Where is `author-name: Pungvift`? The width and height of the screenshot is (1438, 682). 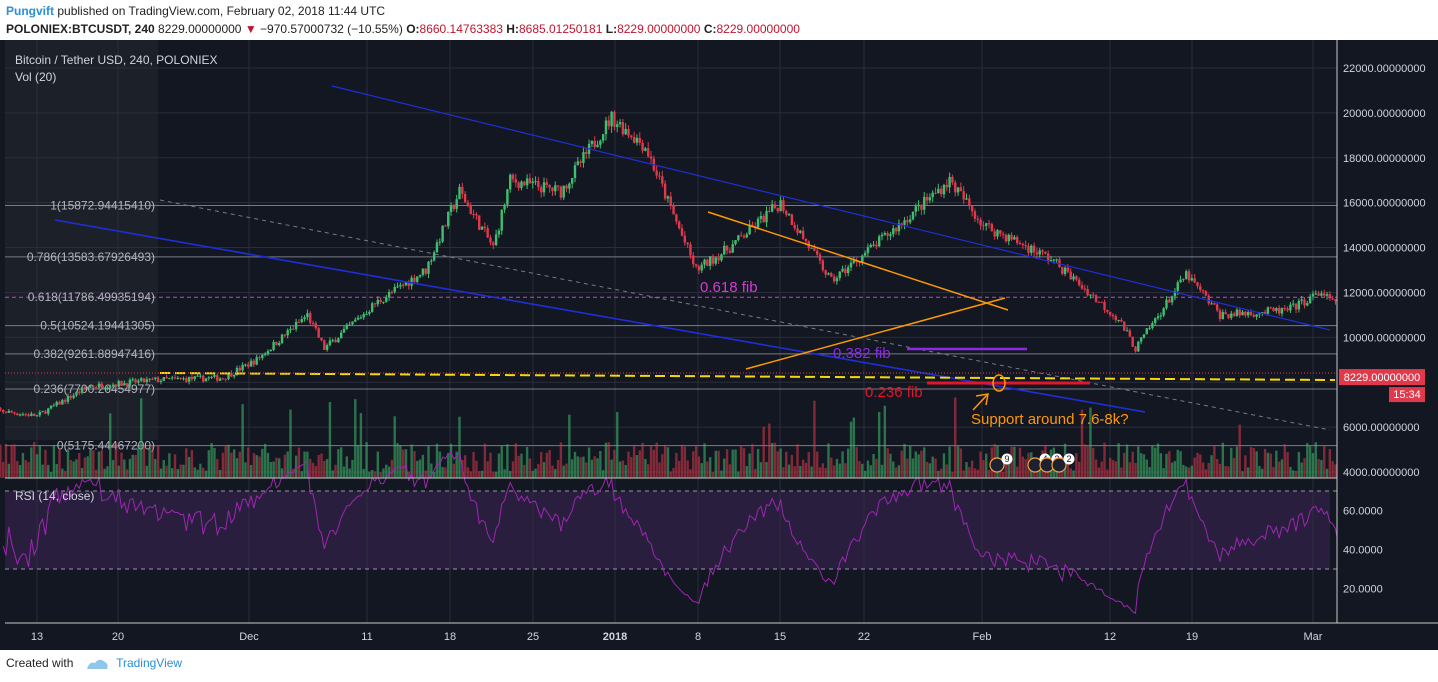 author-name: Pungvift is located at coordinates (30, 11).